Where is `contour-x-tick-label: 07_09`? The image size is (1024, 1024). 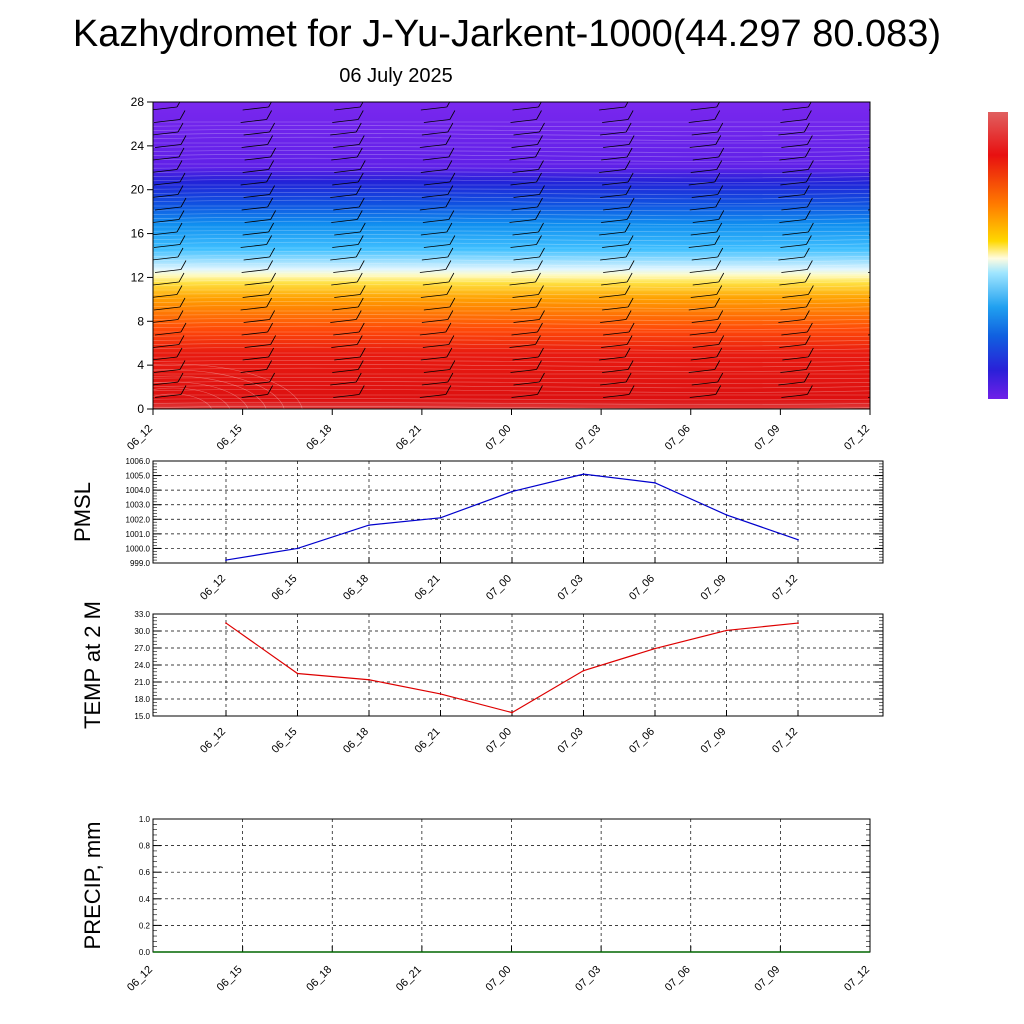
contour-x-tick-label: 07_09 is located at coordinates (767, 438).